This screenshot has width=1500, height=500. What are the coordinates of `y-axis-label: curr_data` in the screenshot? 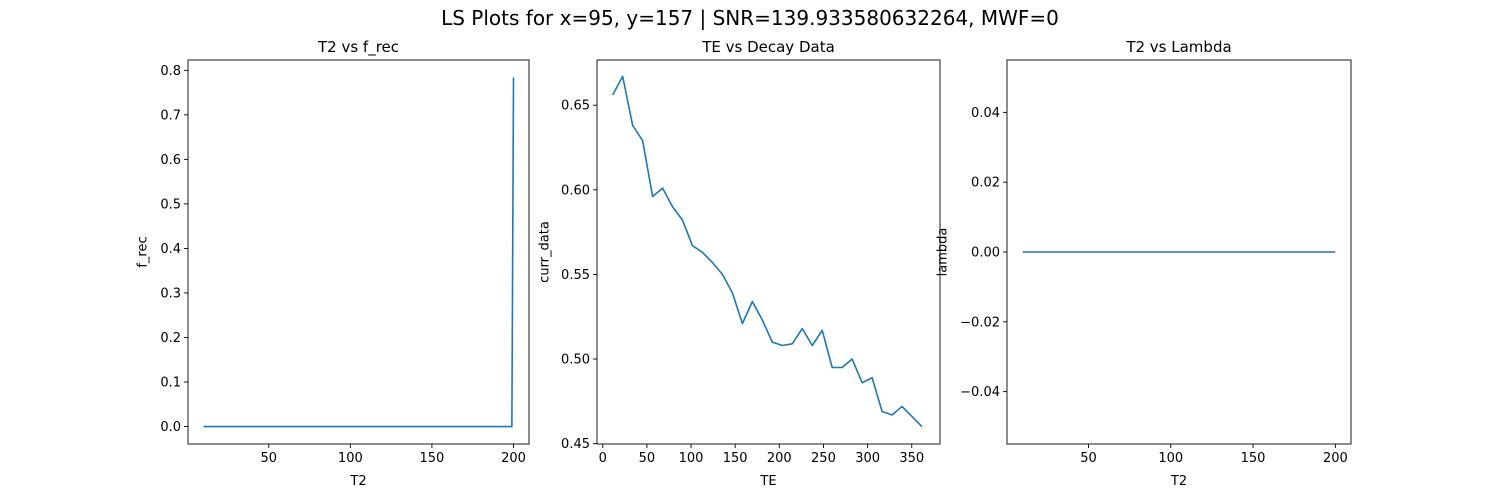 It's located at (545, 252).